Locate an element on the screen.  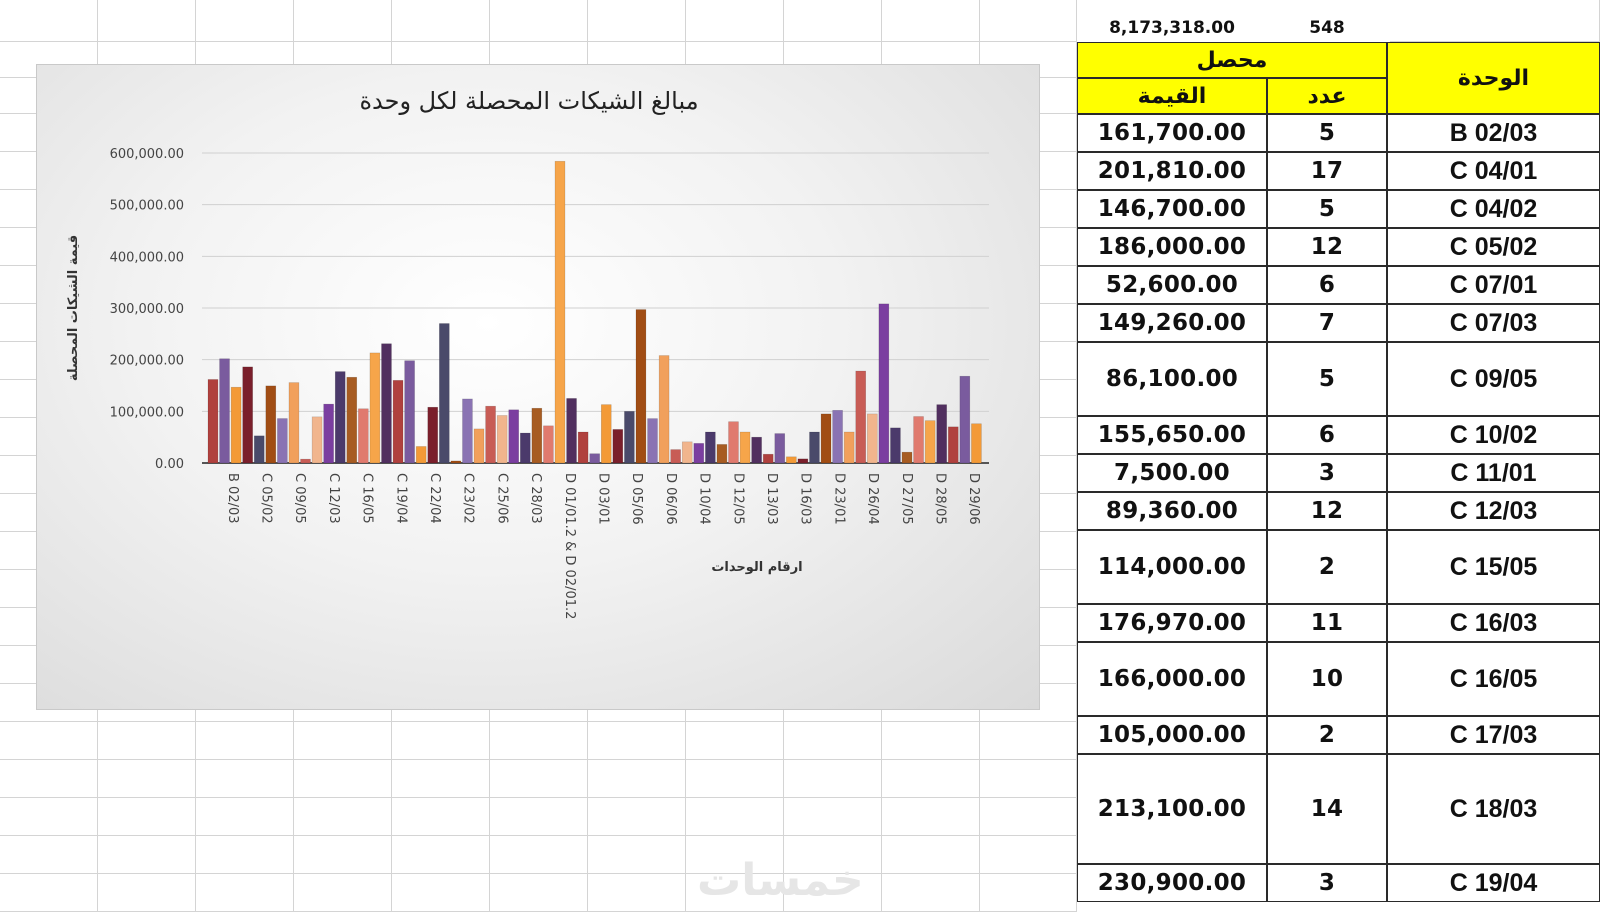
x-tick-label: D 27/05 is located at coordinates (906, 499).